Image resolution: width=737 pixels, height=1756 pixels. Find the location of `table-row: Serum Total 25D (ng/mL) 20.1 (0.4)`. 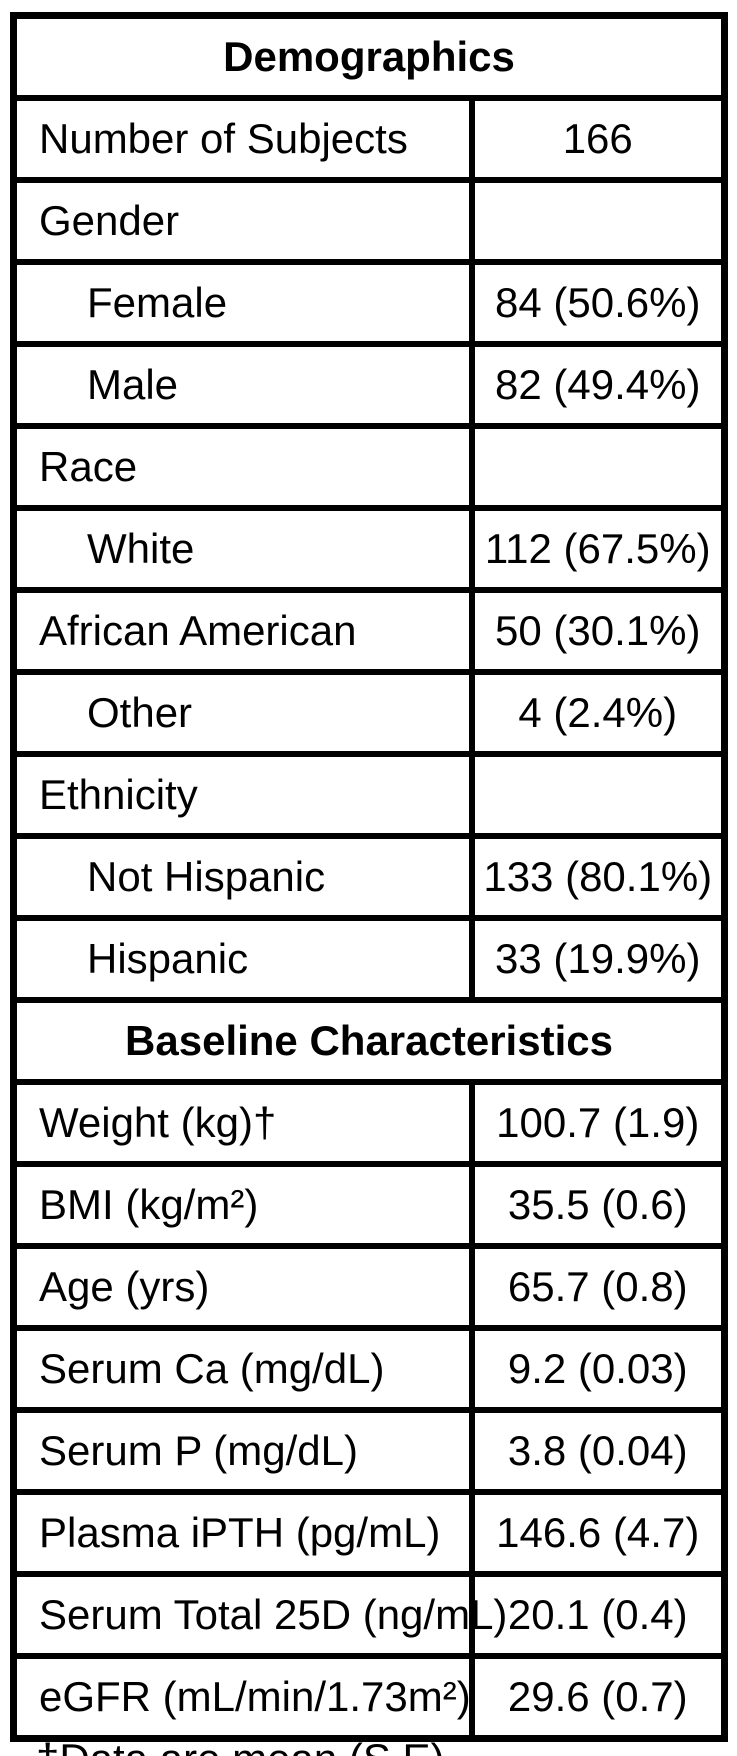

table-row: Serum Total 25D (ng/mL) 20.1 (0.4) is located at coordinates (369, 1615).